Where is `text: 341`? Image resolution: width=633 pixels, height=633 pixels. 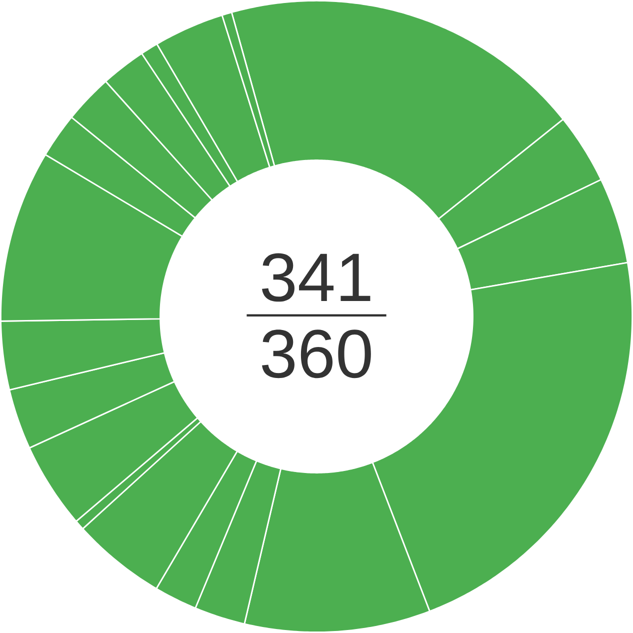
text: 341 is located at coordinates (316, 277).